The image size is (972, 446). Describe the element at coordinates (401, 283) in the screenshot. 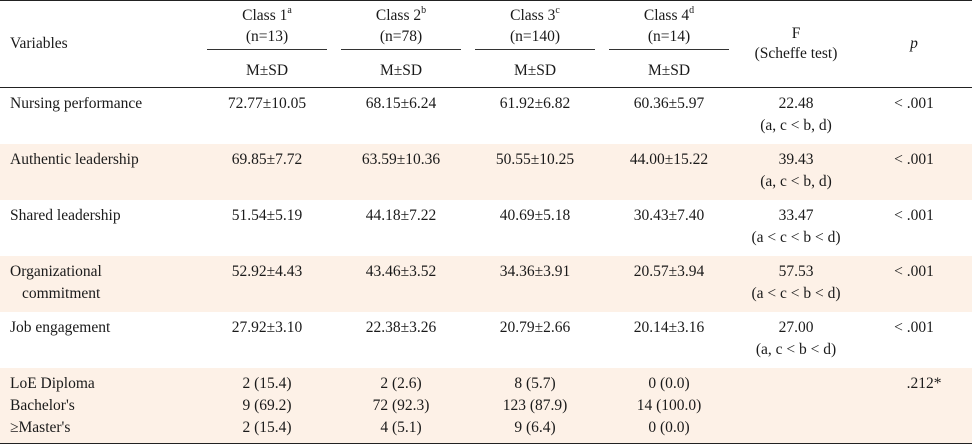

I see `cell-class-2: 43.46±3.52` at that location.